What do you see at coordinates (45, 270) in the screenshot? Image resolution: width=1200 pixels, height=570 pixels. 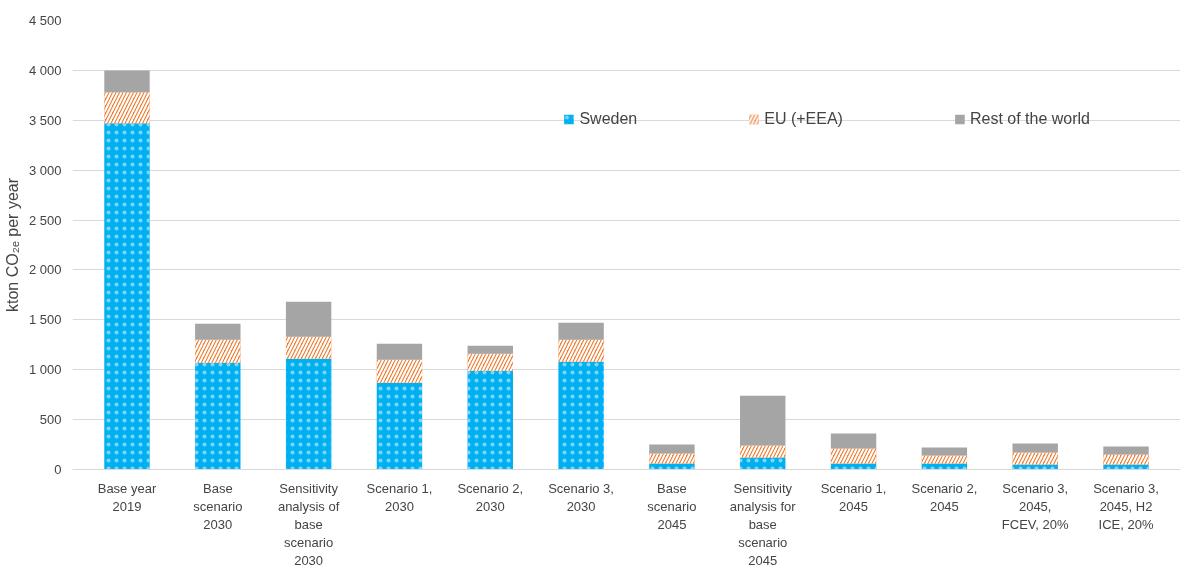 I see `y-tick-label: 2 000` at bounding box center [45, 270].